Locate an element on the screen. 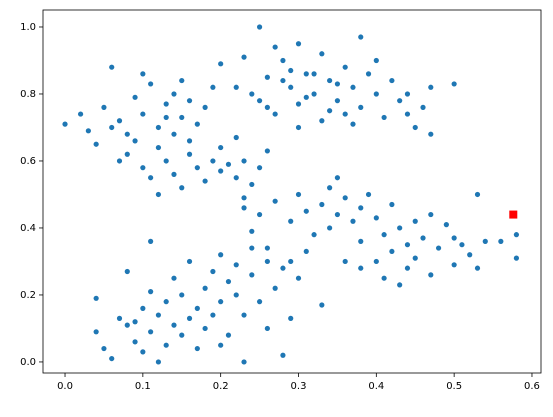  y-tick-label: 1.0 is located at coordinates (28, 27).